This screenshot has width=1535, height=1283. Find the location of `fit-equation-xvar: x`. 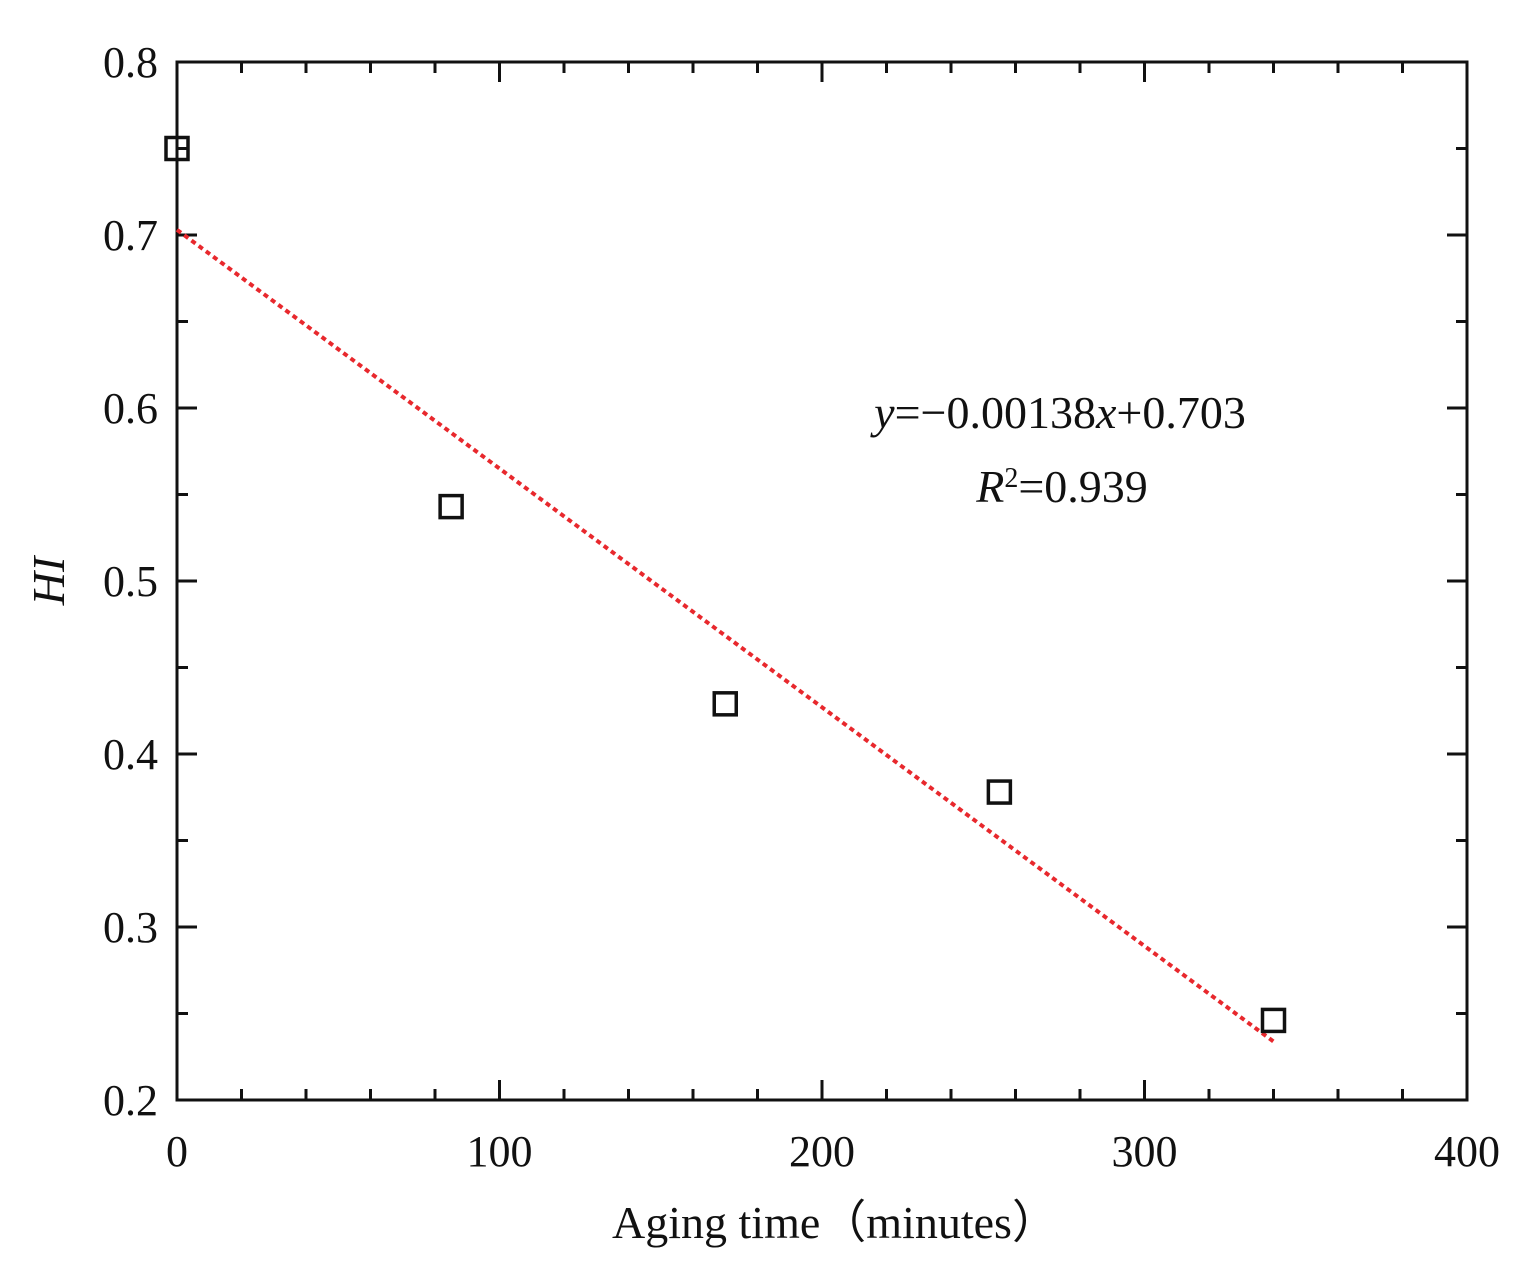

fit-equation-xvar: x is located at coordinates (1106, 412).